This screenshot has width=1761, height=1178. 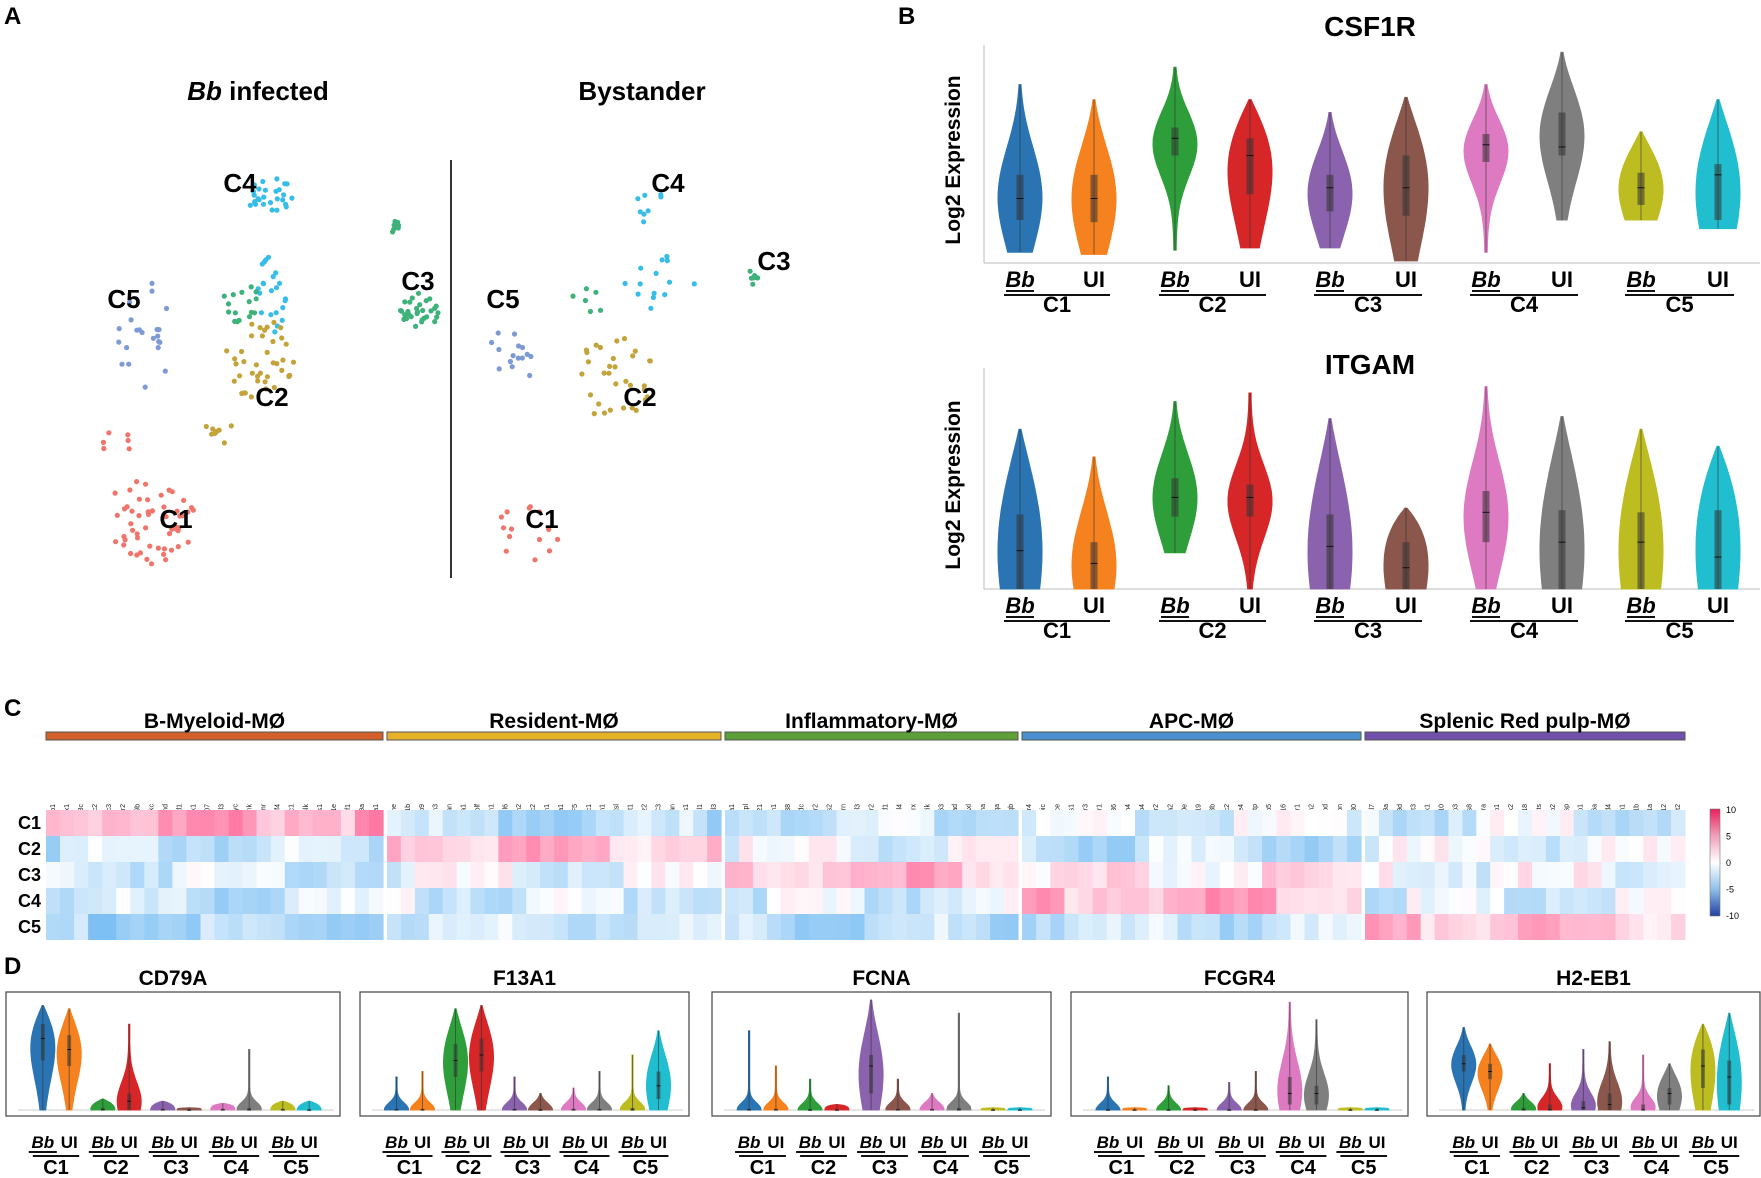 I want to click on violin-h2-eb1-c2-bb-box, so click(x=1523, y=1108).